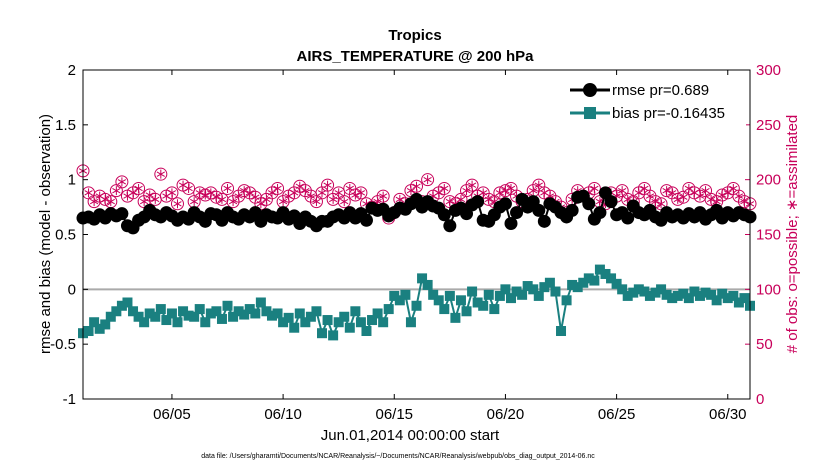 The image size is (830, 470). I want to click on chart-title: Tropics, so click(414, 35).